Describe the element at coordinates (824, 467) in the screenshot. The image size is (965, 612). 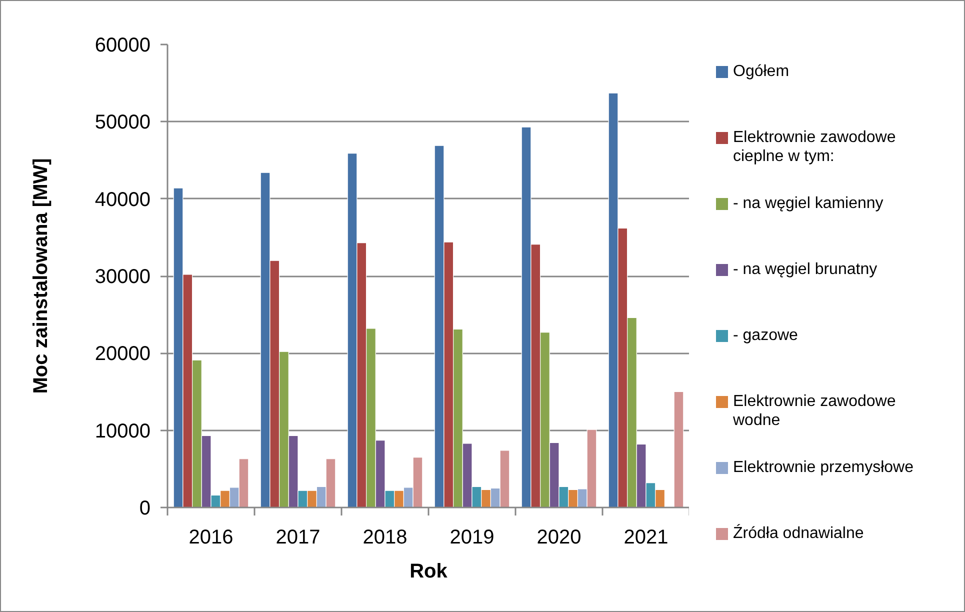
I see `legend-label: Elektrownie przemysłowe` at that location.